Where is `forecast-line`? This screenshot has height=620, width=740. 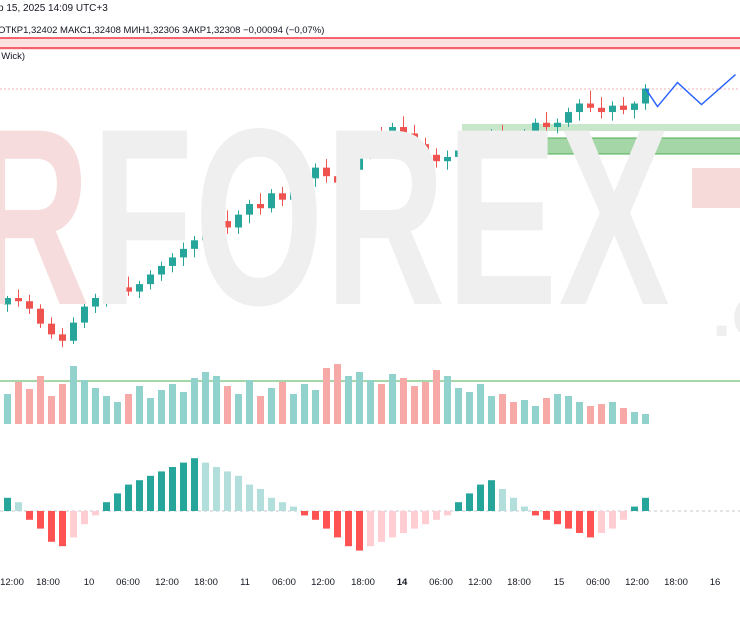 forecast-line is located at coordinates (690, 91).